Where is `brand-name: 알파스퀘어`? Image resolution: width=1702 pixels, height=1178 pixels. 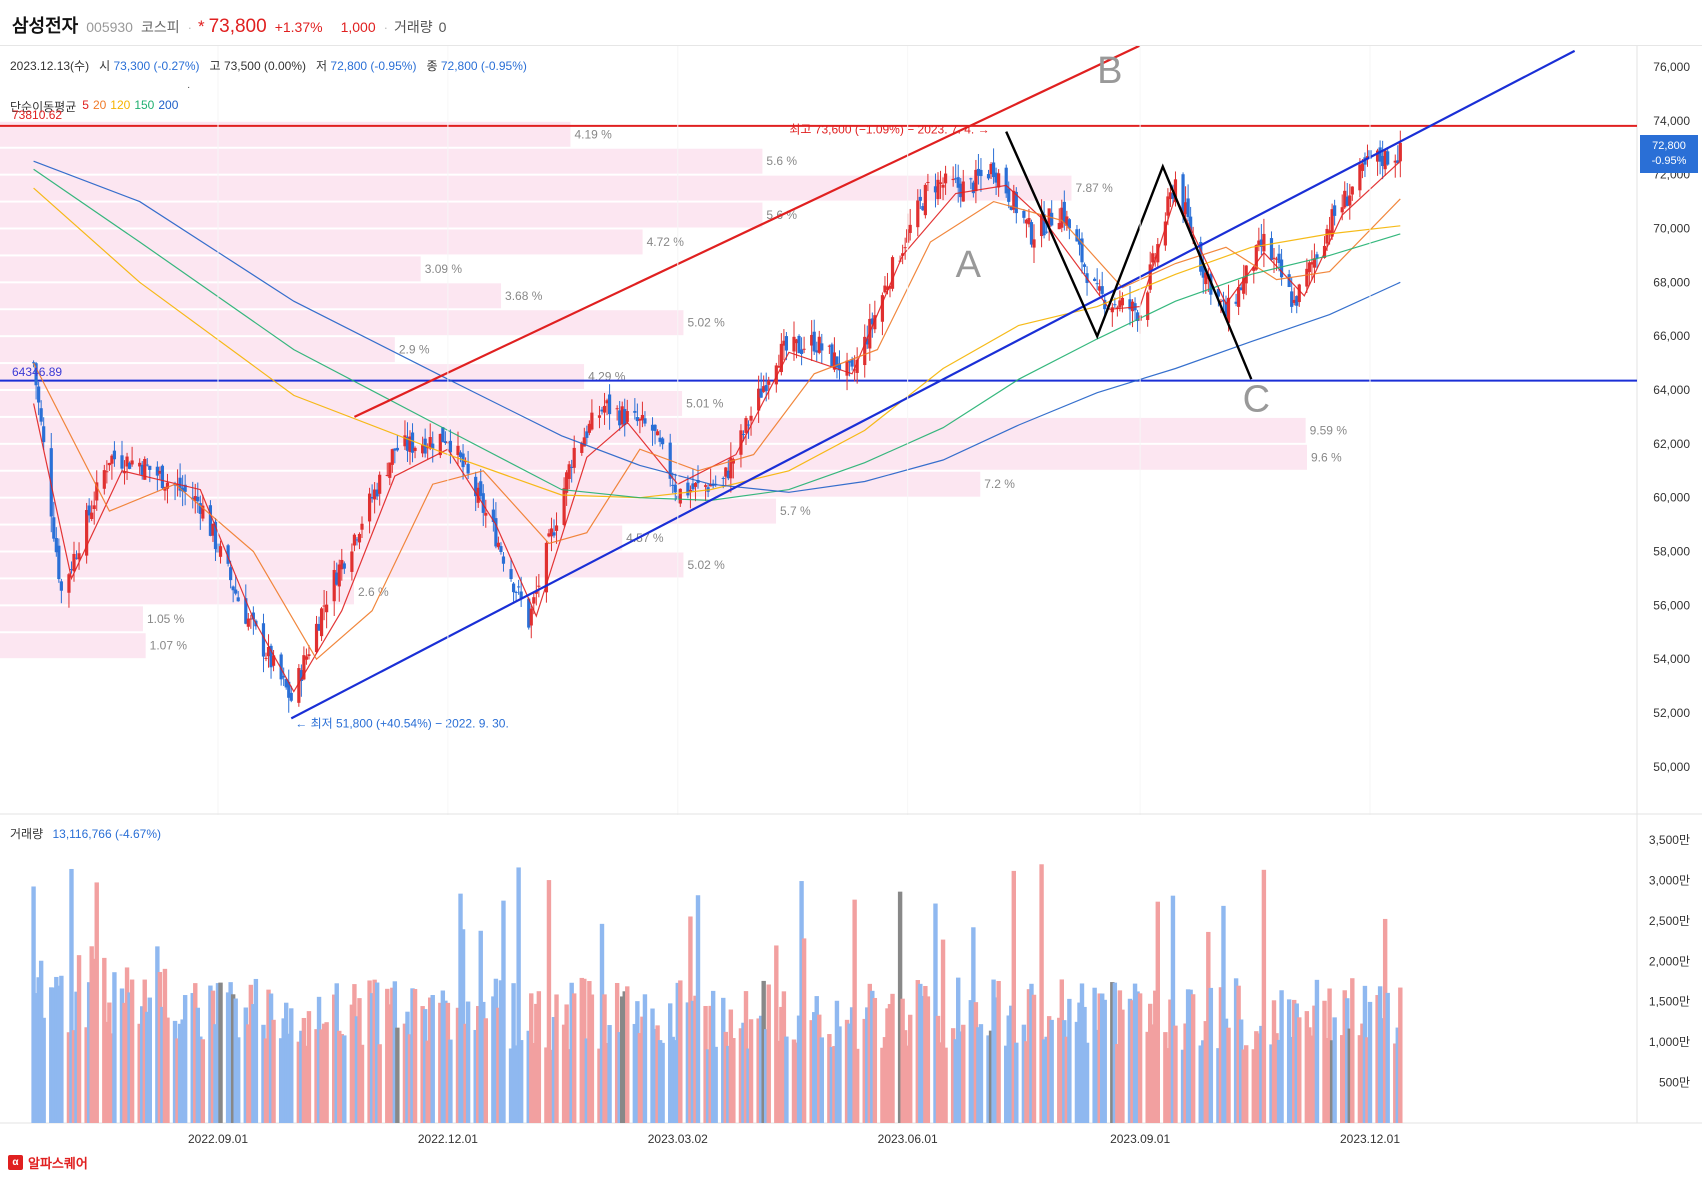 brand-name: 알파스퀘어 is located at coordinates (58, 1163).